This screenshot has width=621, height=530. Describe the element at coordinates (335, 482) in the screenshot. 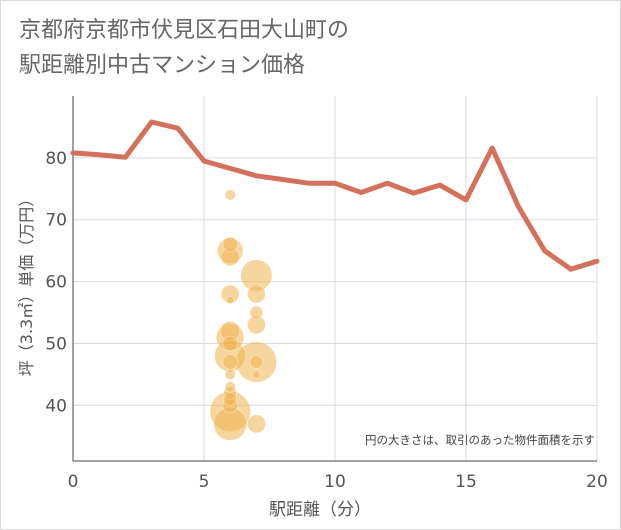

I see `x-tick-label: 10` at that location.